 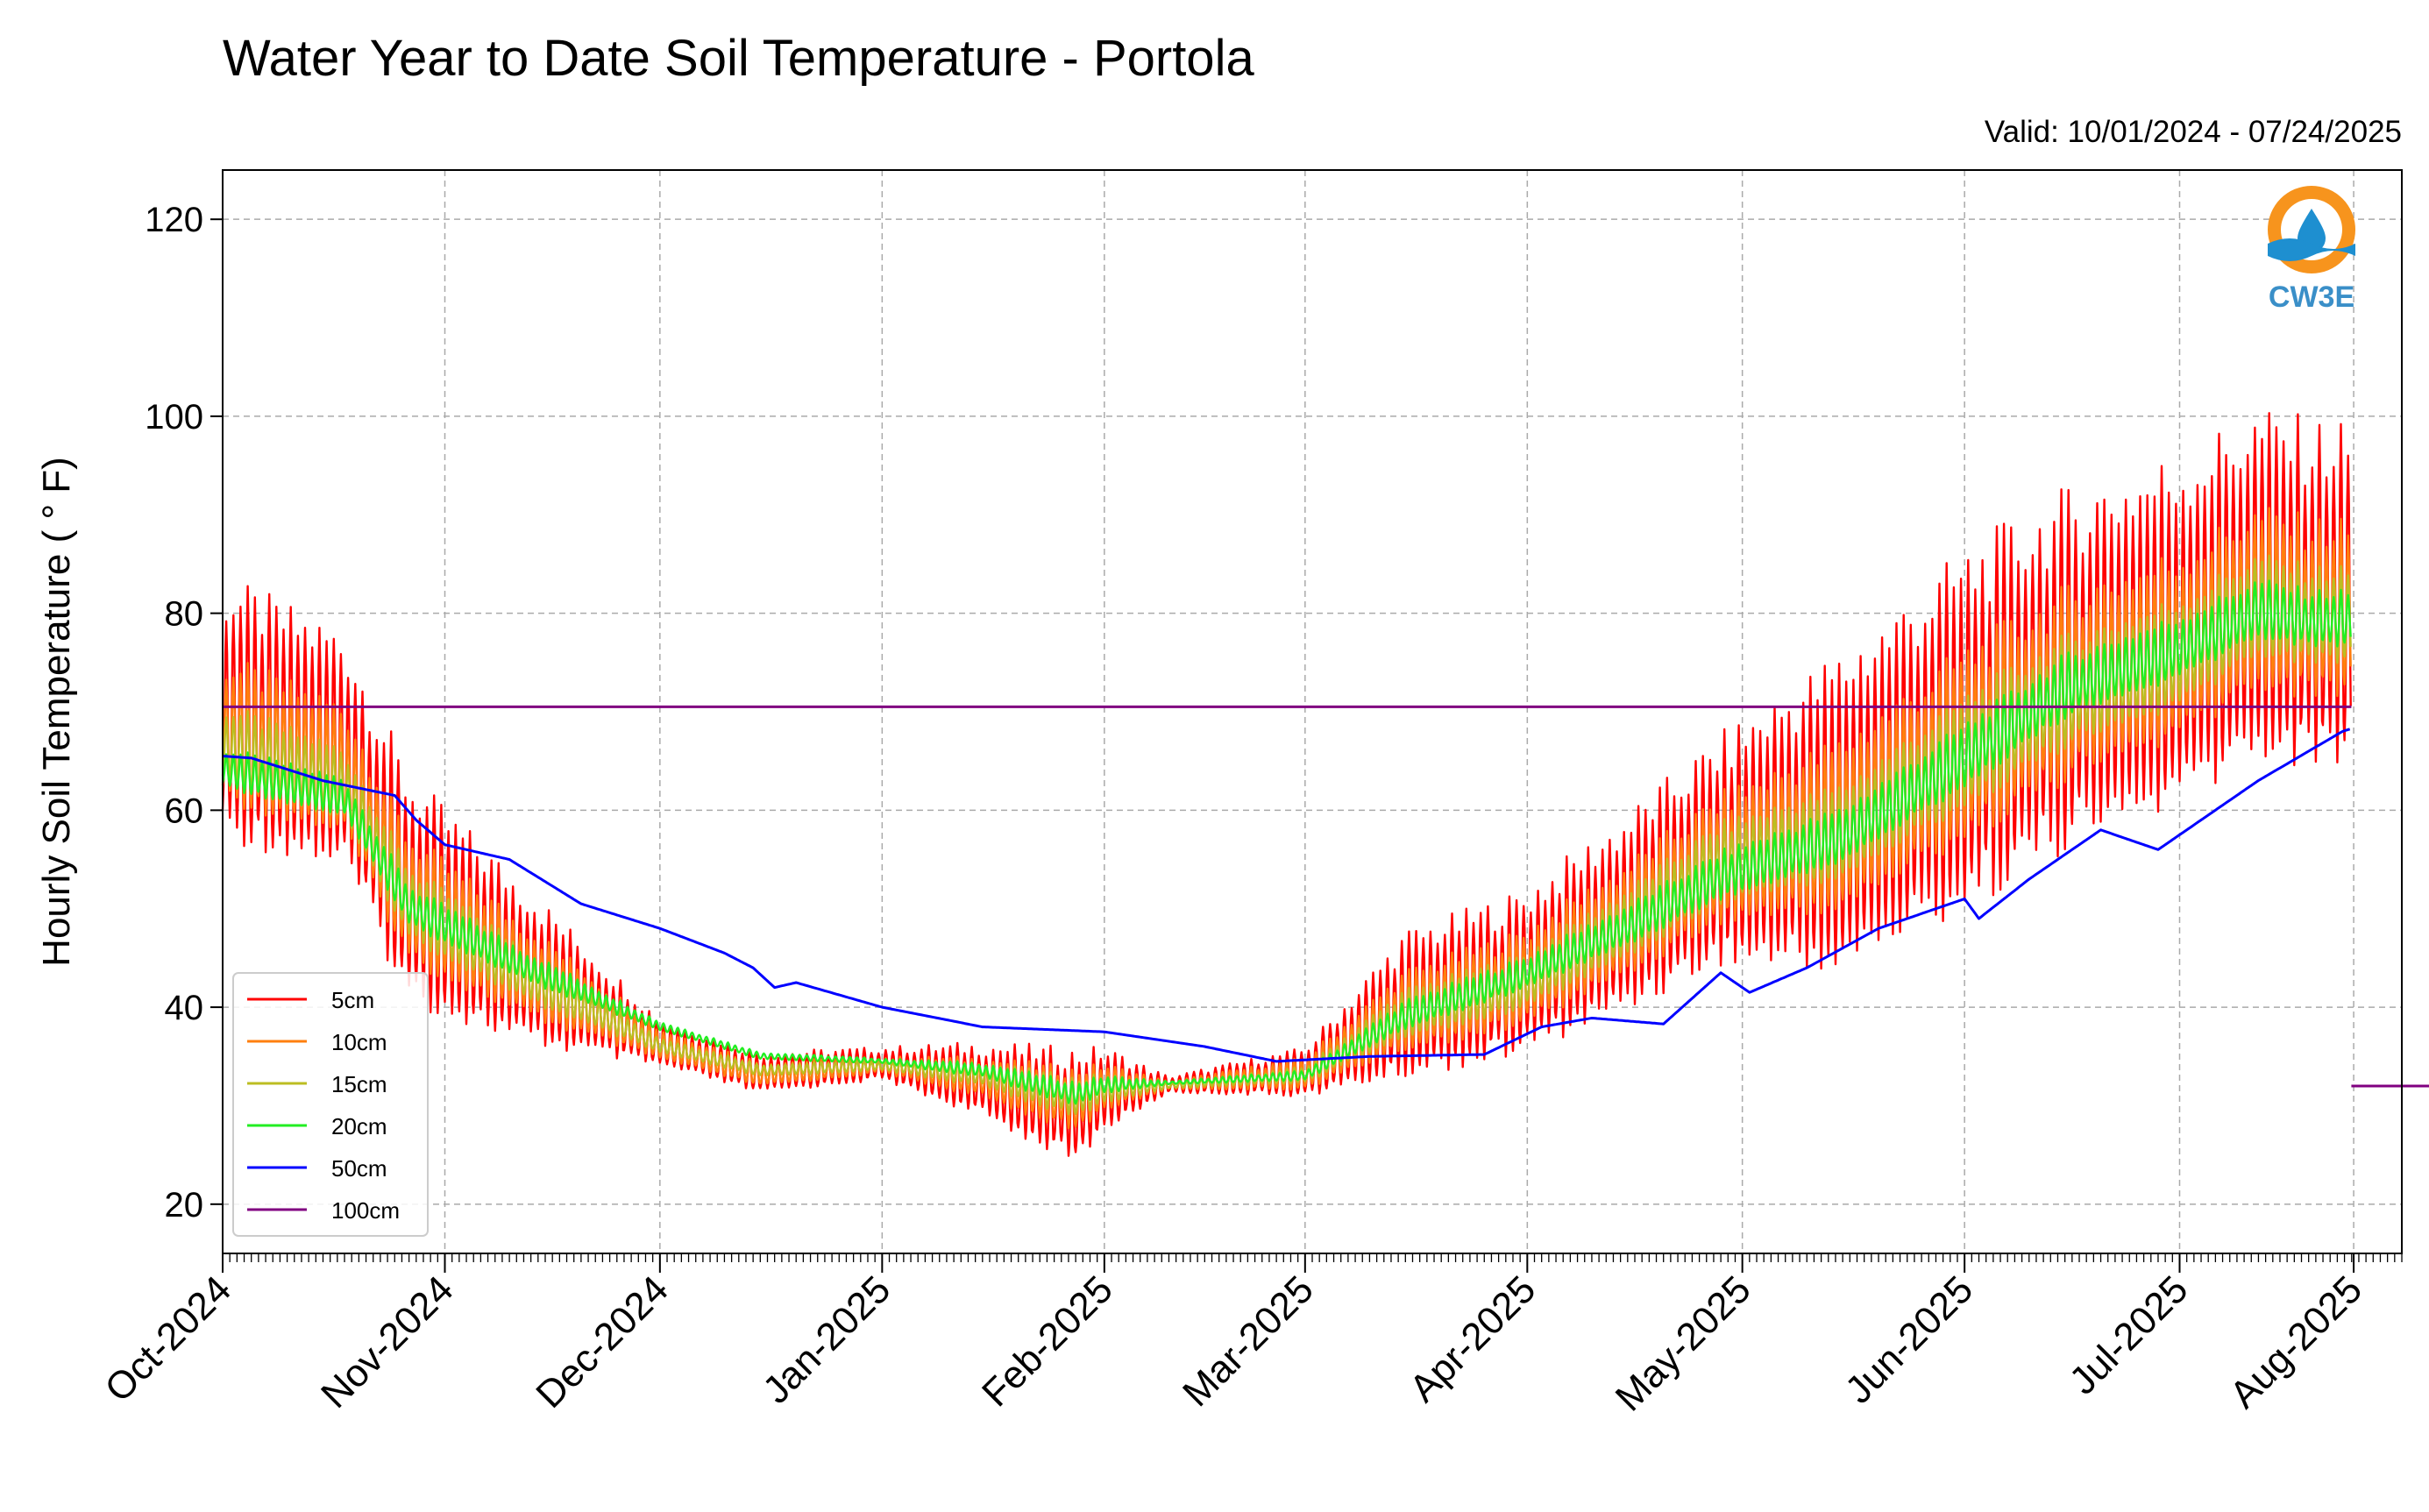 I want to click on x-tick-label: Jun-2025, so click(x=1909, y=1339).